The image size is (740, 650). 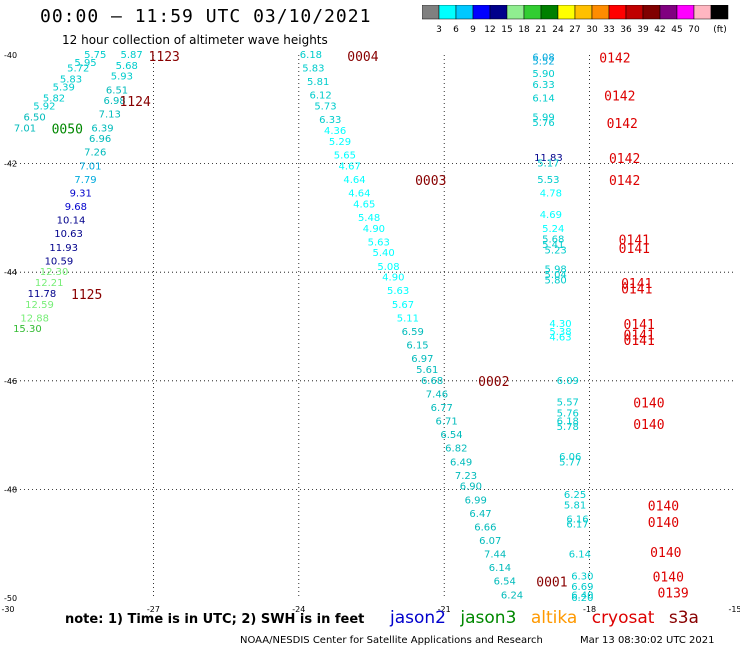 I want to click on wave-height-value: 6.97, so click(x=422, y=359).